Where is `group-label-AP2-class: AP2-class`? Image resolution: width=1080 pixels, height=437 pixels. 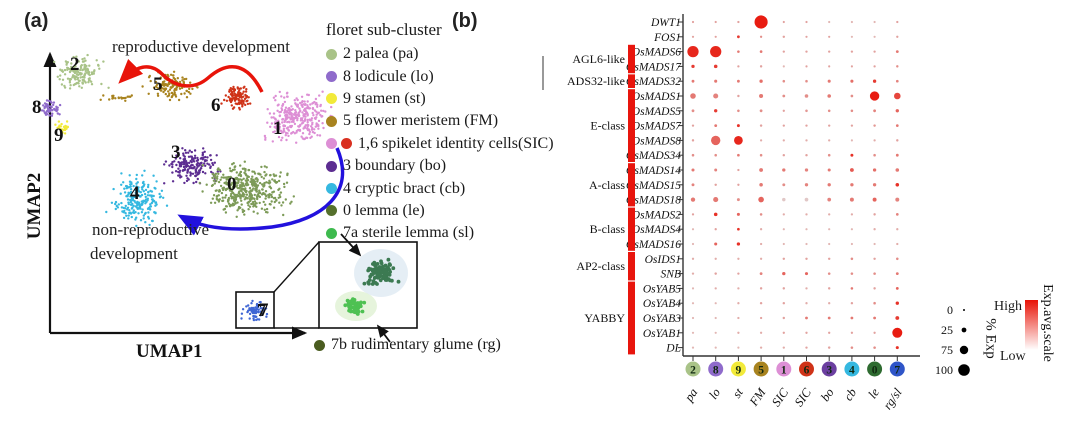
group-label-AP2-class: AP2-class is located at coordinates (600, 266).